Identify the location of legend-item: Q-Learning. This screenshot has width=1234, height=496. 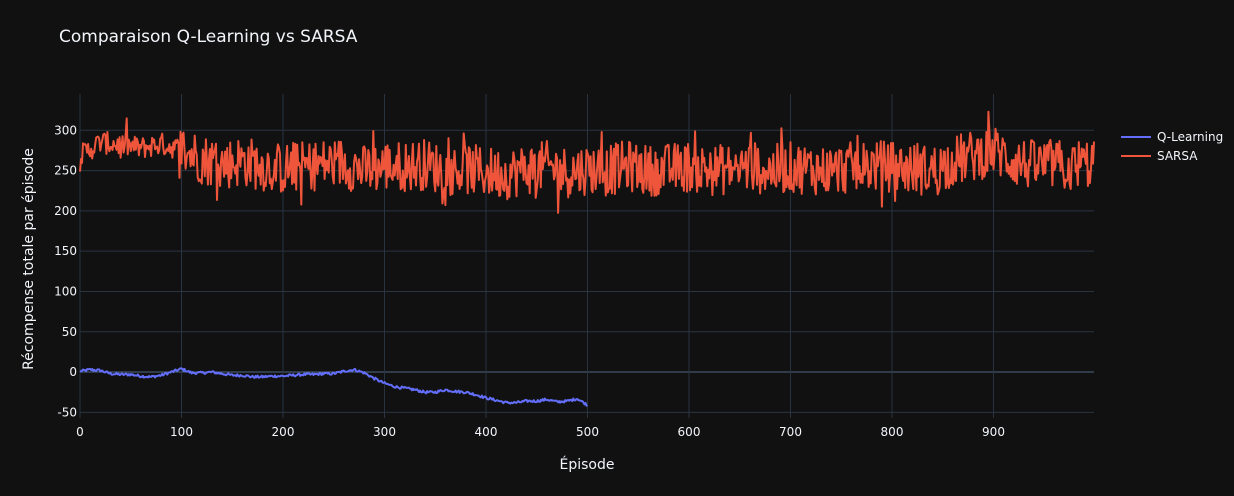
(1172, 137).